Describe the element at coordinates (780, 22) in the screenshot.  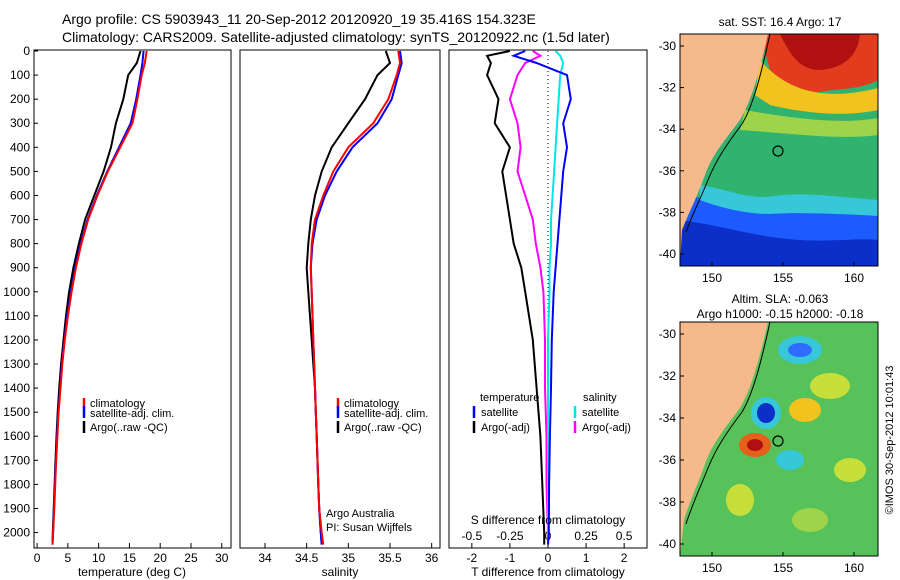
I see `sst-map-title: sat. SST: 16.4 Argo: 17` at that location.